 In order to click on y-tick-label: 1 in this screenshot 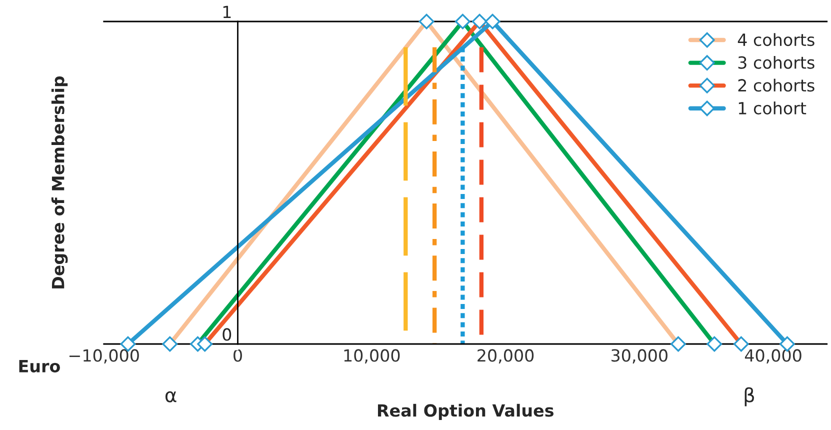, I will do `click(227, 12)`.